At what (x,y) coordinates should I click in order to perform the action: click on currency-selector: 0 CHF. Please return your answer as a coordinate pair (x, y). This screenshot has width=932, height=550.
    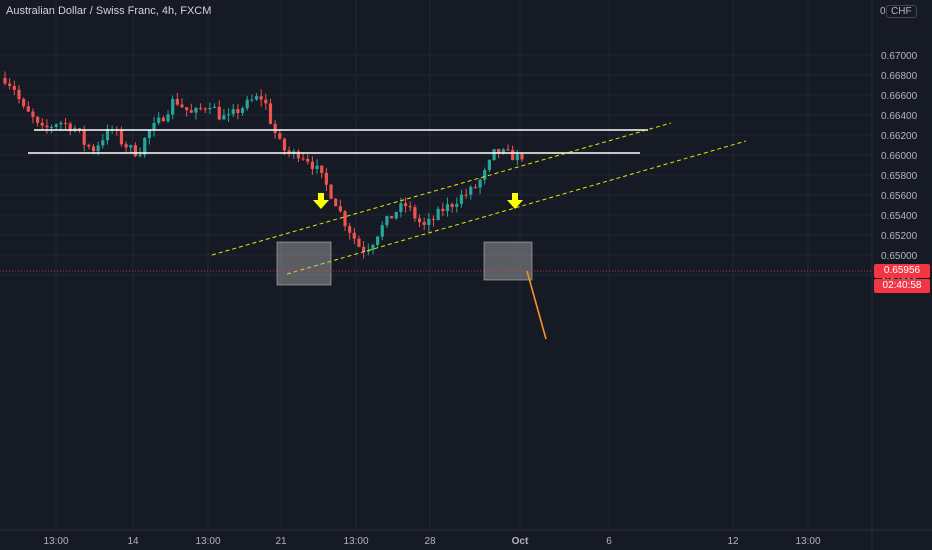
    Looking at the image, I should click on (902, 12).